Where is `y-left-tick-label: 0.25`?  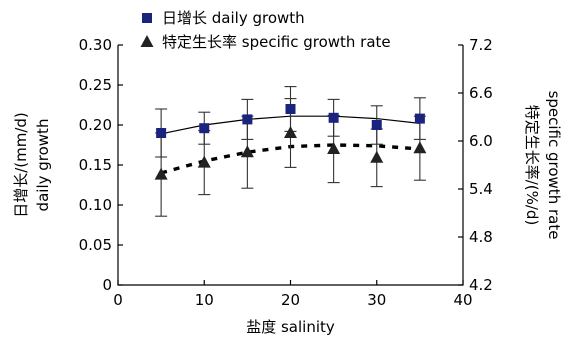
y-left-tick-label: 0.25 is located at coordinates (95, 85).